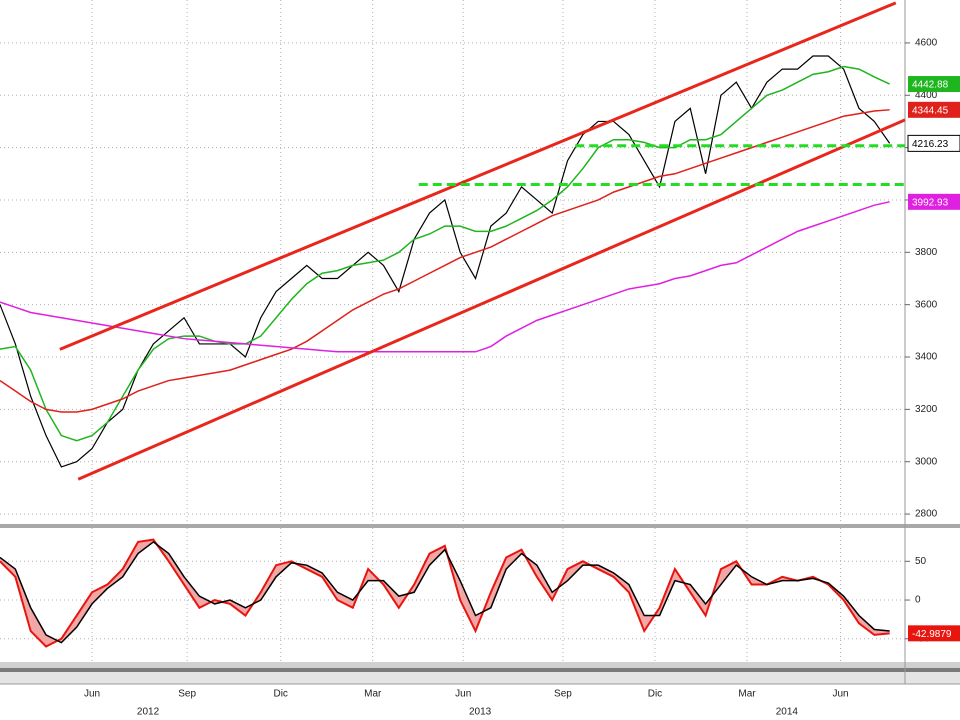  Describe the element at coordinates (926, 357) in the screenshot. I see `y-tick-label: 3400` at that location.